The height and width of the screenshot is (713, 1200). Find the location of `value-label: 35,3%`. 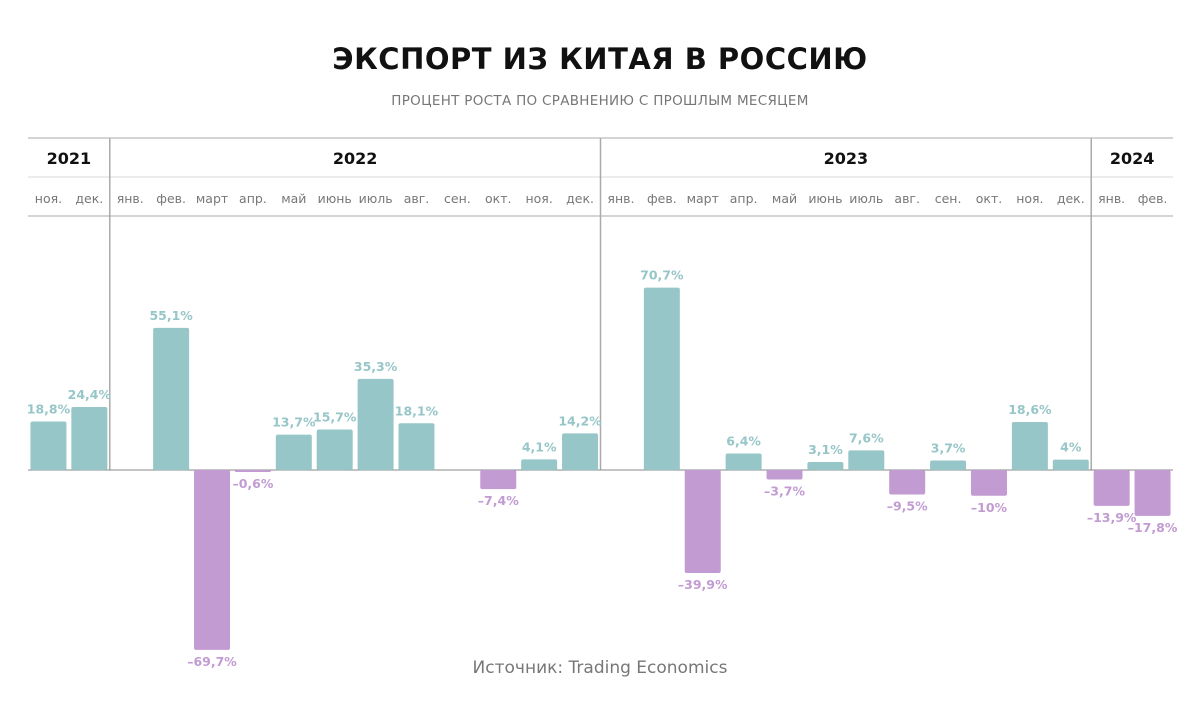

value-label: 35,3% is located at coordinates (376, 366).